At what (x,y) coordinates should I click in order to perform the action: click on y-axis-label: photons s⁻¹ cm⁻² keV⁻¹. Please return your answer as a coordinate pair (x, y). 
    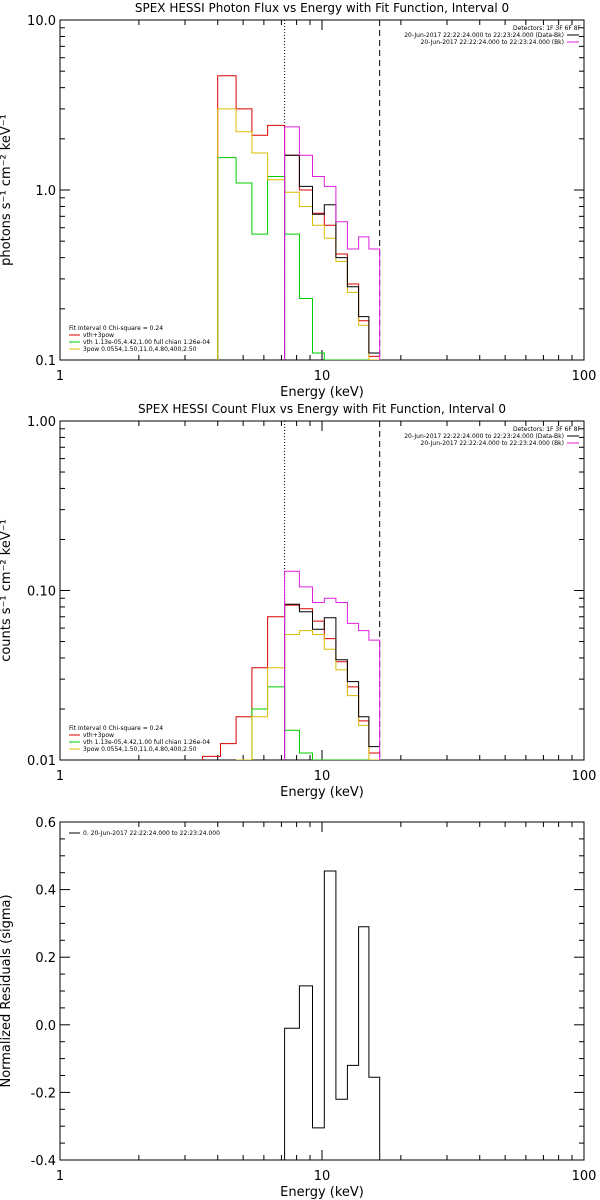
    Looking at the image, I should click on (7, 190).